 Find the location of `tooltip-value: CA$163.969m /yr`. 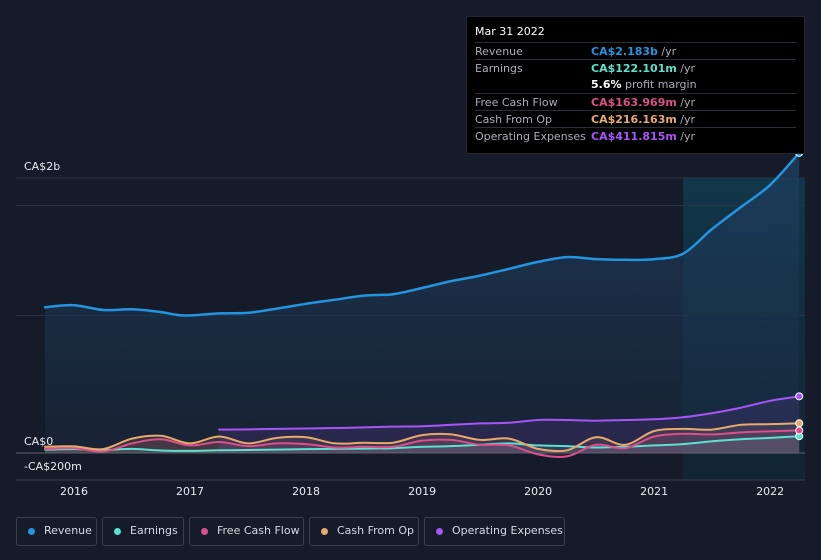

tooltip-value: CA$163.969m /yr is located at coordinates (643, 102).